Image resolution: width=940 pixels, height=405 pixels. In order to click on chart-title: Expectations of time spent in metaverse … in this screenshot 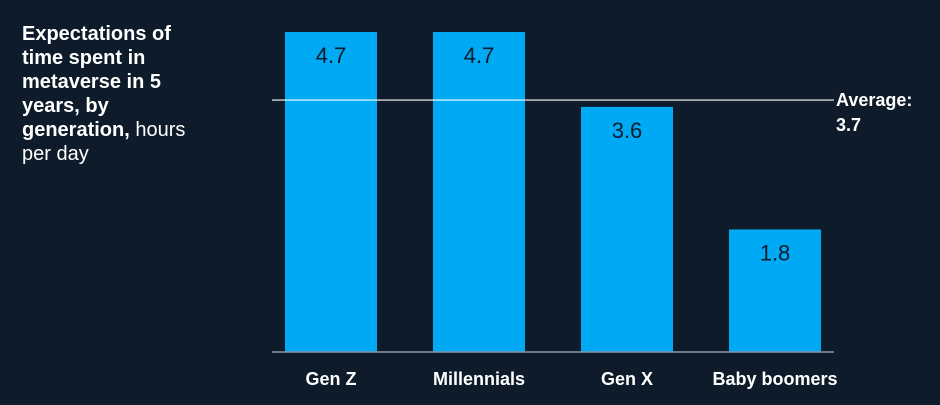, I will do `click(109, 94)`.